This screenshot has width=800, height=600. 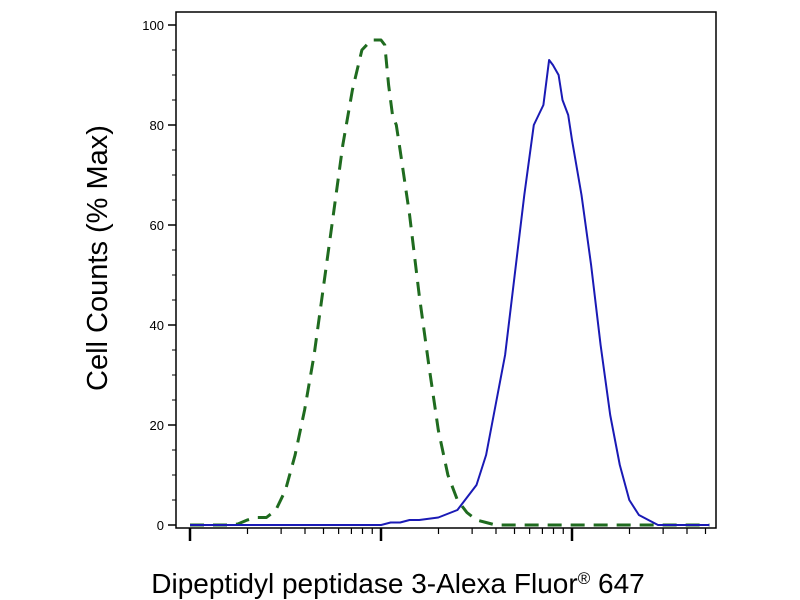 What do you see at coordinates (157, 225) in the screenshot?
I see `y-tick-label: 60` at bounding box center [157, 225].